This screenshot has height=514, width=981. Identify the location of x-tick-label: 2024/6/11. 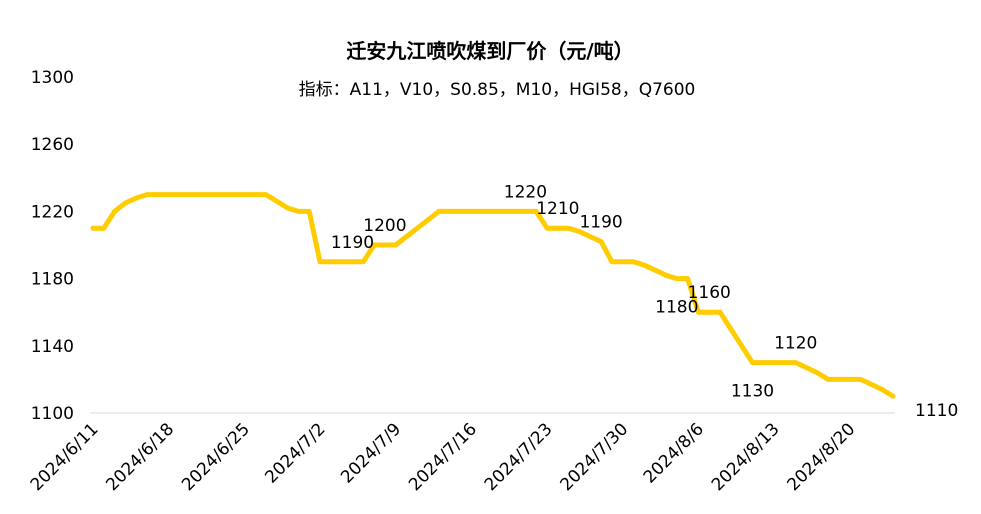
(65, 457).